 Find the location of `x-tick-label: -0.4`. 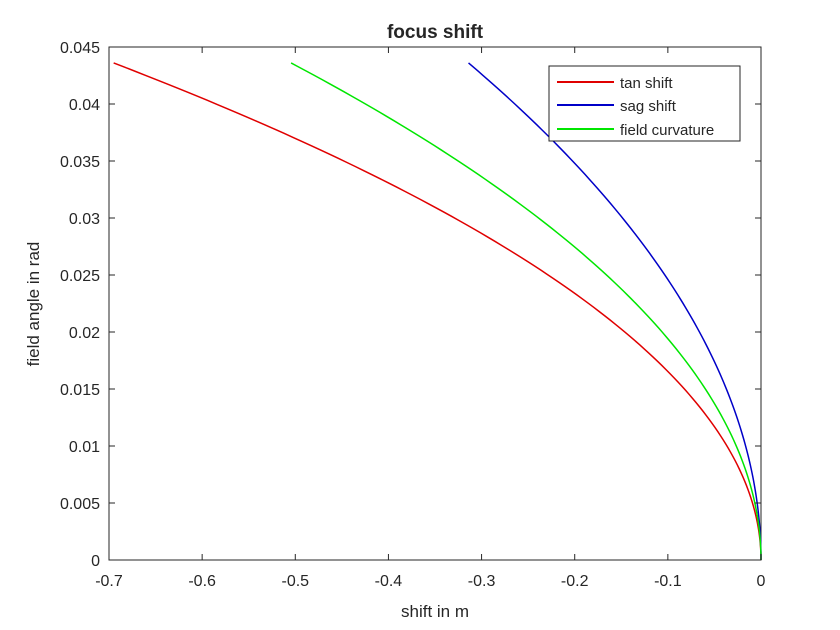

x-tick-label: -0.4 is located at coordinates (389, 581).